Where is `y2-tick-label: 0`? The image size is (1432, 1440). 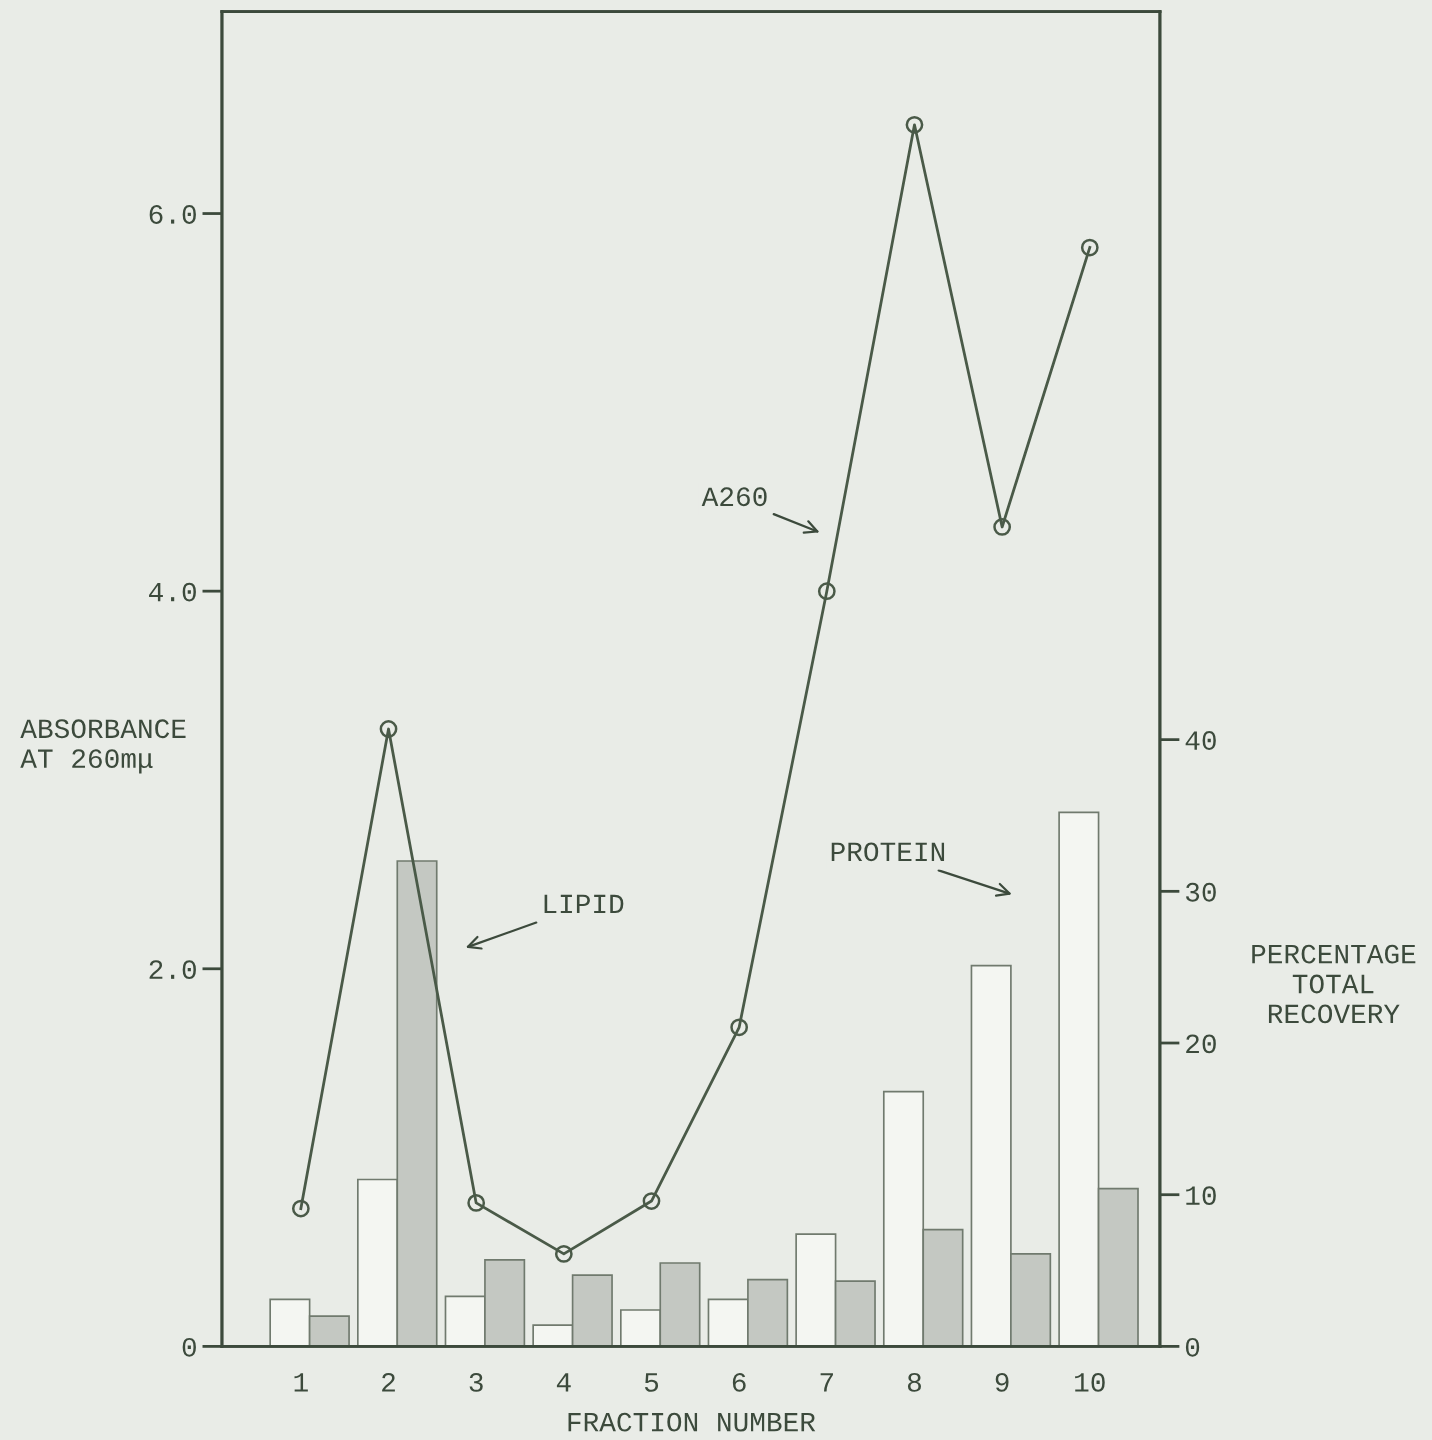
y2-tick-label: 0 is located at coordinates (1192, 1347).